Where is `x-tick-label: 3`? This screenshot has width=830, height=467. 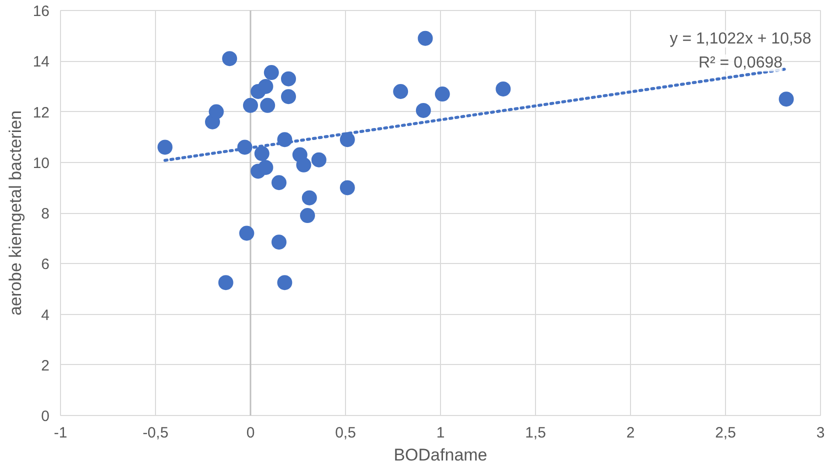
x-tick-label: 3 is located at coordinates (820, 433).